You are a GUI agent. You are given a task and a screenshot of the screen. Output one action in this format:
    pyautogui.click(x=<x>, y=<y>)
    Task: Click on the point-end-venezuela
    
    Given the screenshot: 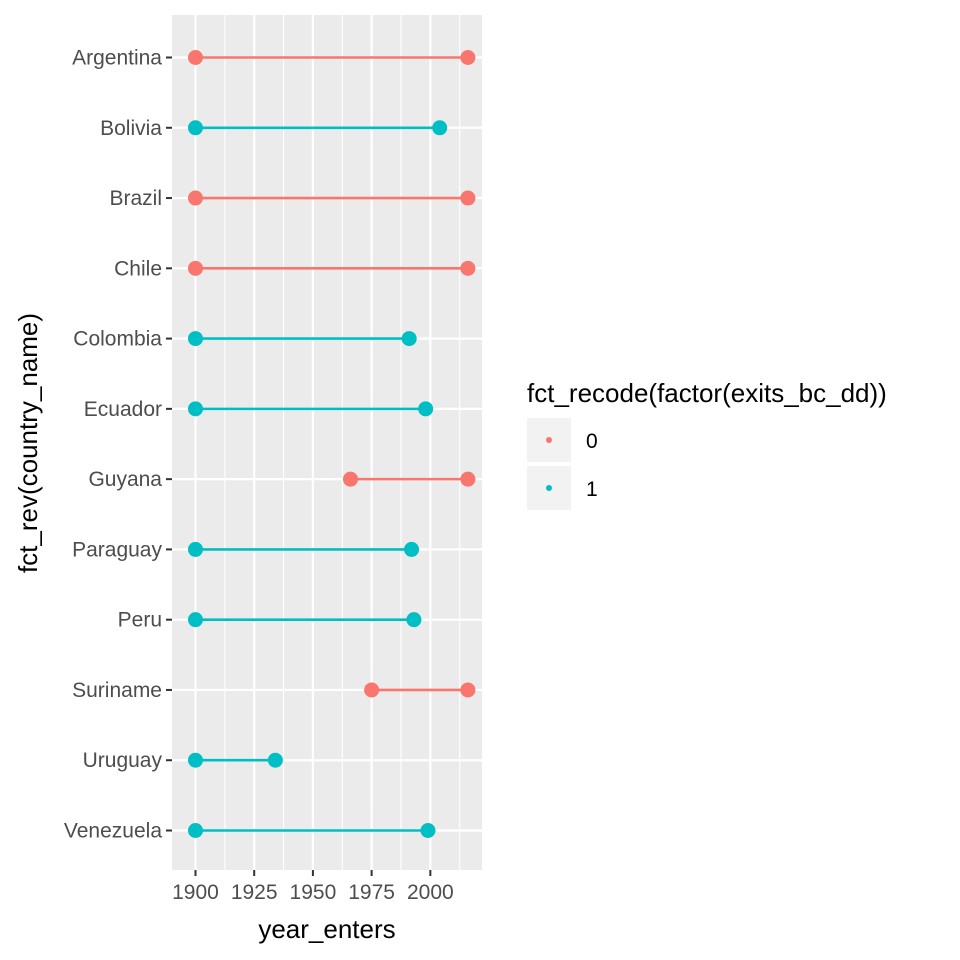 What is the action you would take?
    pyautogui.click(x=428, y=830)
    